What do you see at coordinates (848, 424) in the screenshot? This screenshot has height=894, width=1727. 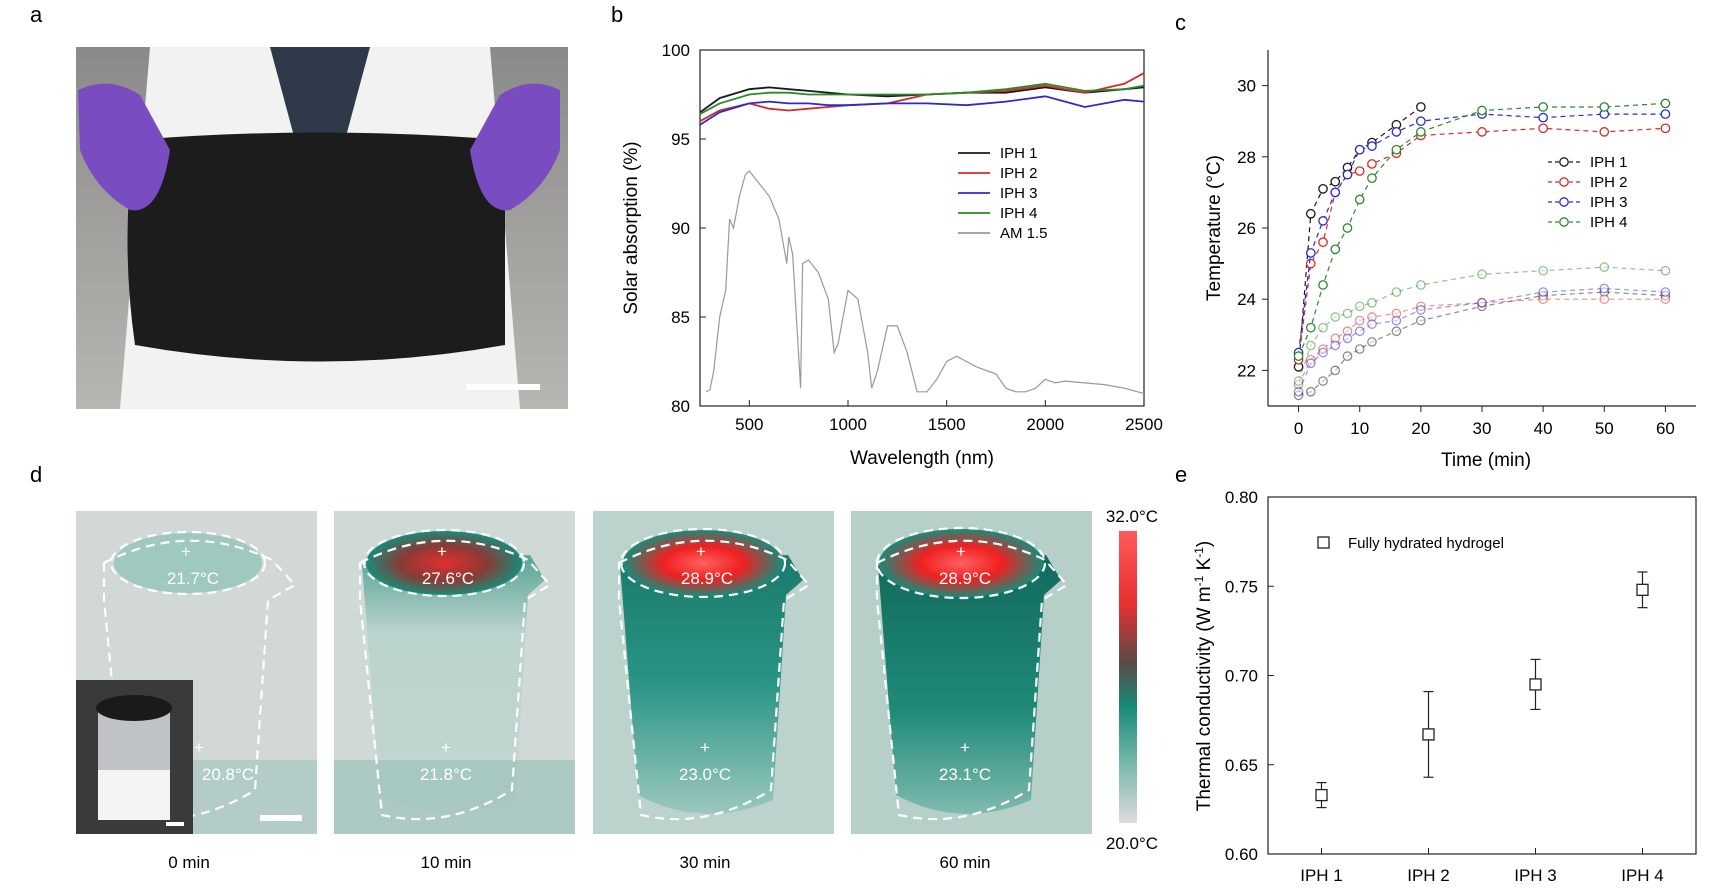 I see `panel-b-xtick-label: 1000` at bounding box center [848, 424].